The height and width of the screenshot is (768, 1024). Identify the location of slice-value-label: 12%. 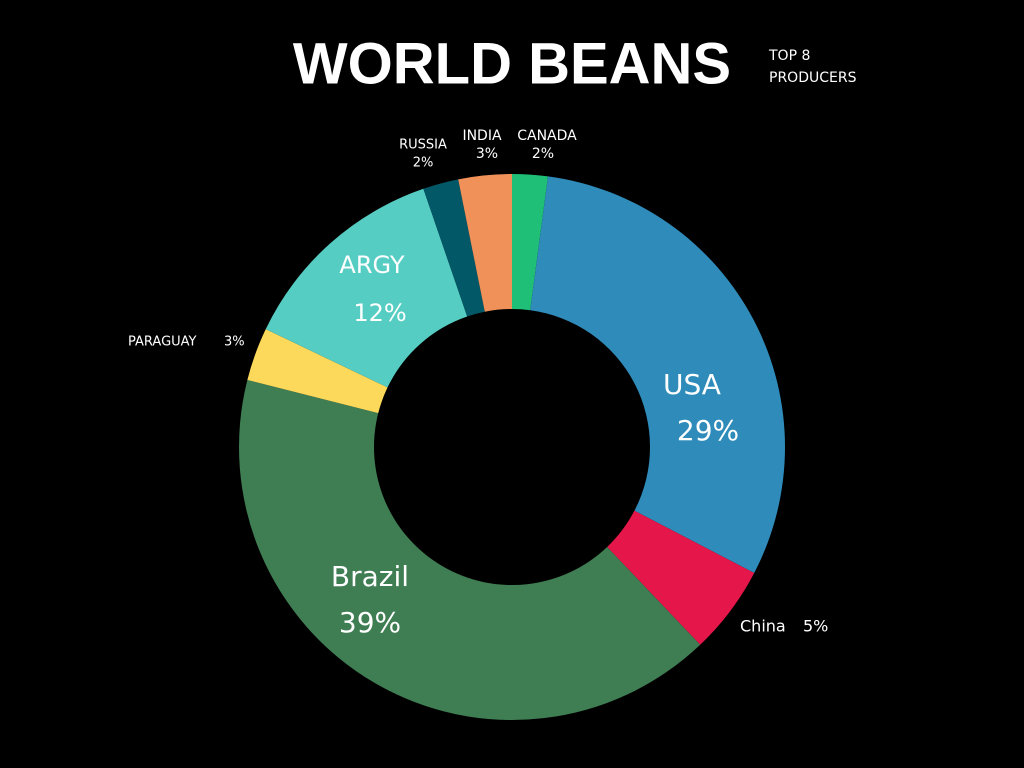
(379, 313).